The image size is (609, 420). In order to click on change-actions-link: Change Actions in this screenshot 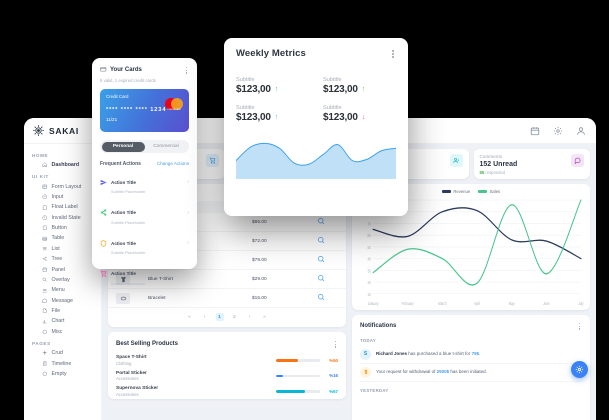, I will do `click(172, 164)`.